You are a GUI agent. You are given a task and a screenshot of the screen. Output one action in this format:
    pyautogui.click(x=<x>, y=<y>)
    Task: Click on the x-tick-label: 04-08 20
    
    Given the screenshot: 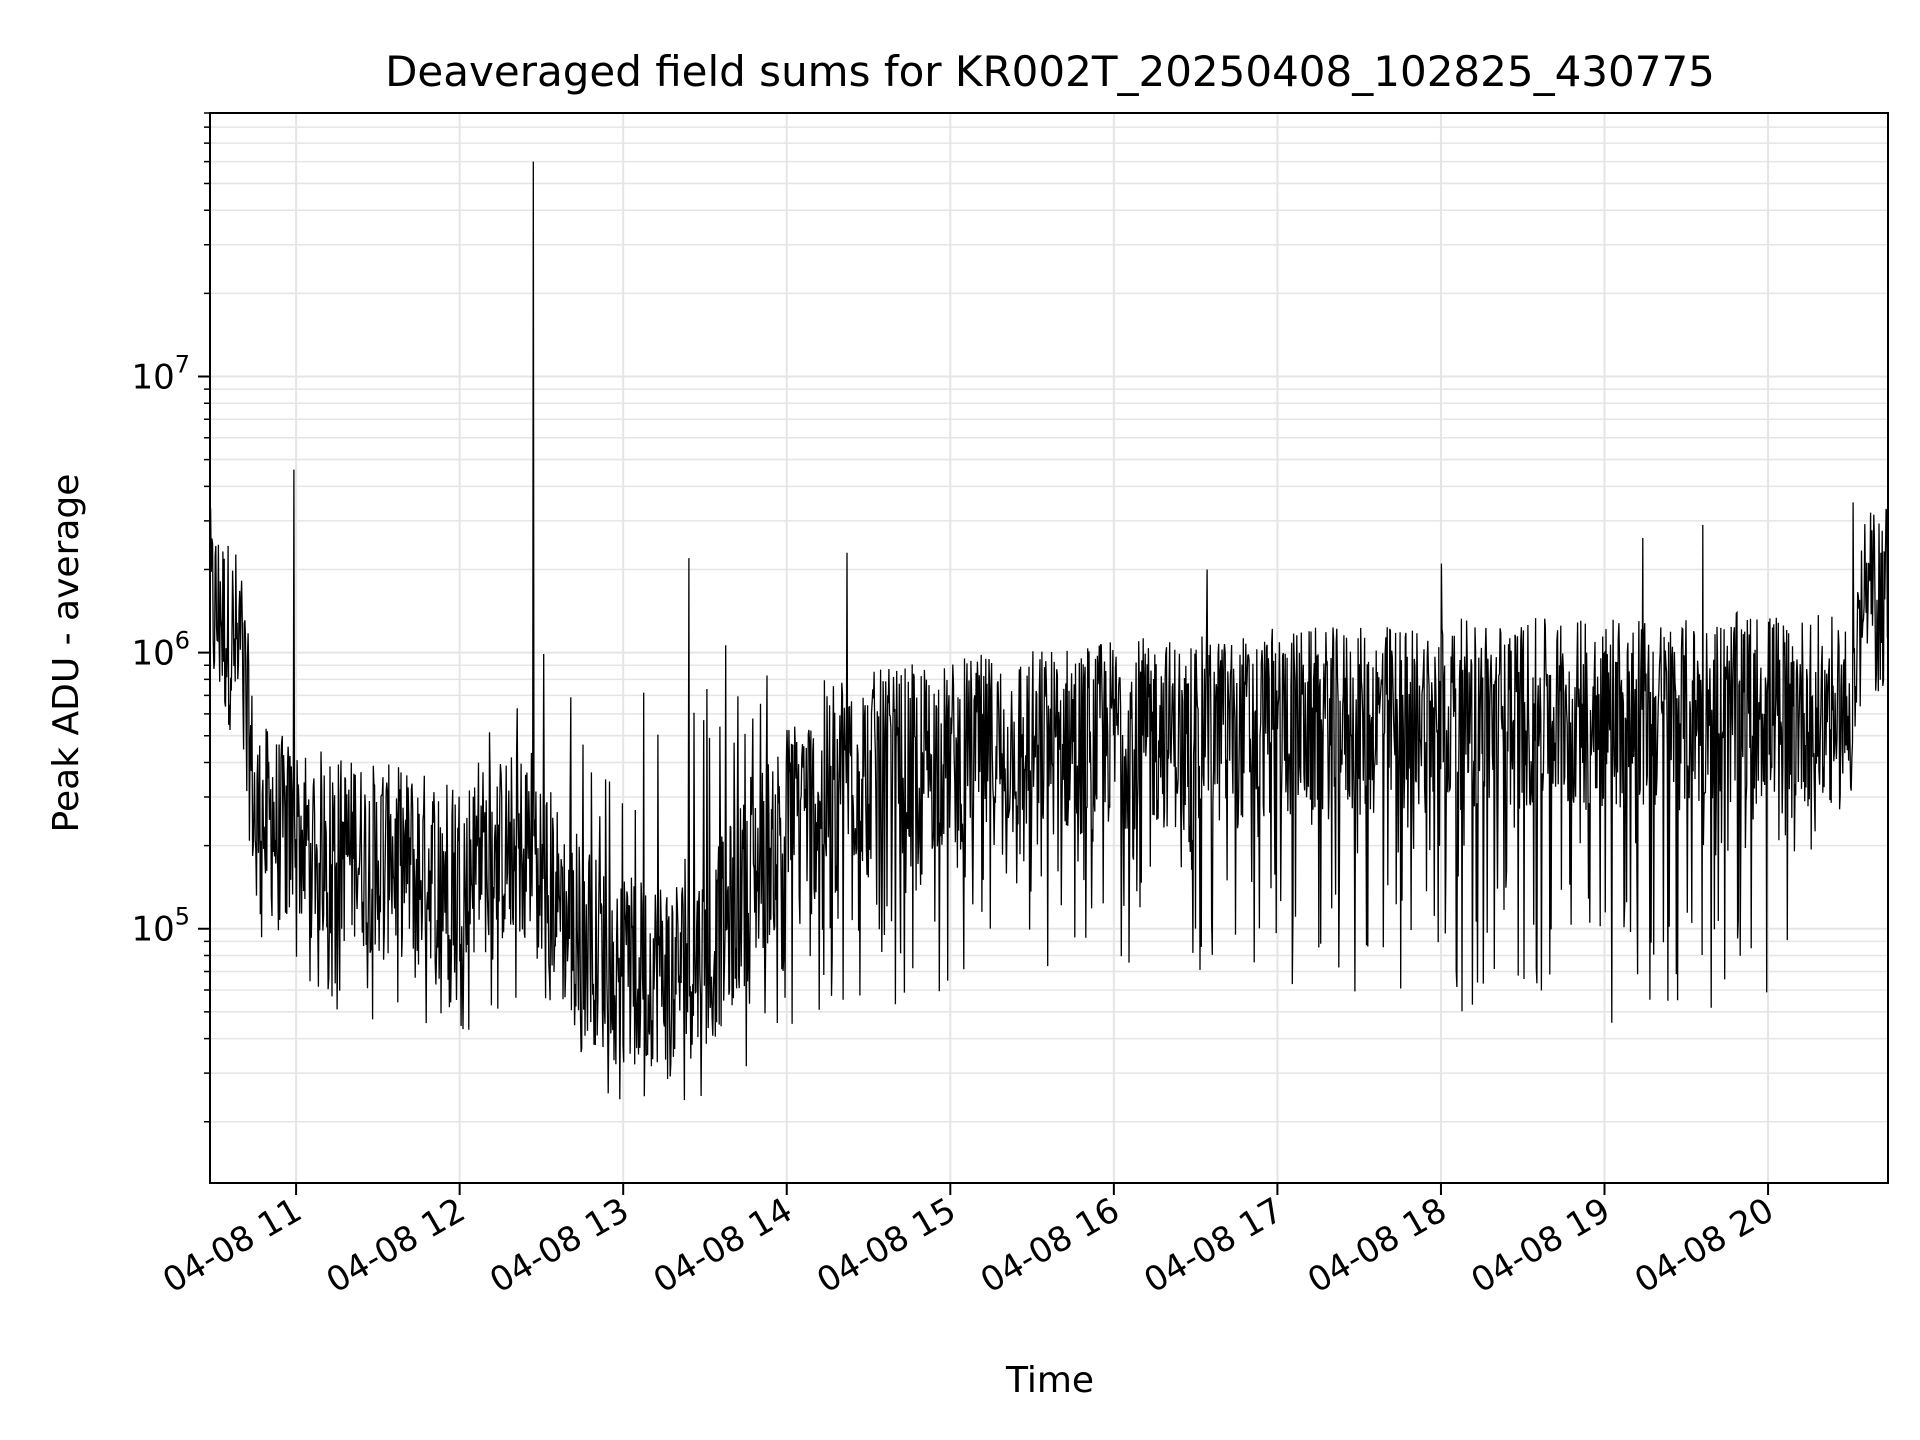 What is the action you would take?
    pyautogui.click(x=1704, y=1245)
    